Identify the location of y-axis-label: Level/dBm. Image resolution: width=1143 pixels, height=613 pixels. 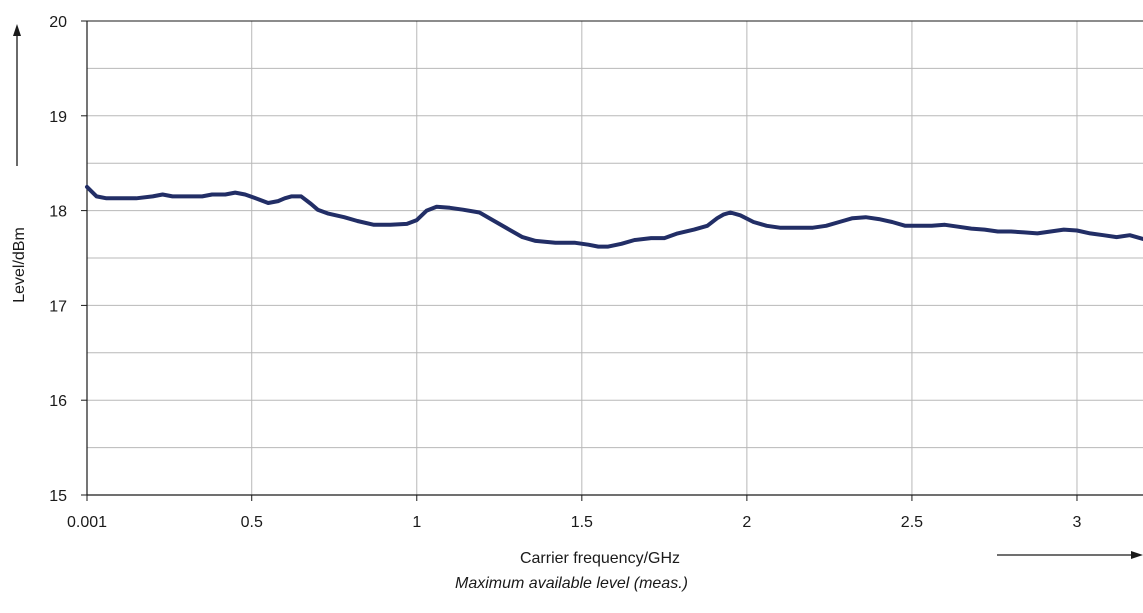
(19, 265).